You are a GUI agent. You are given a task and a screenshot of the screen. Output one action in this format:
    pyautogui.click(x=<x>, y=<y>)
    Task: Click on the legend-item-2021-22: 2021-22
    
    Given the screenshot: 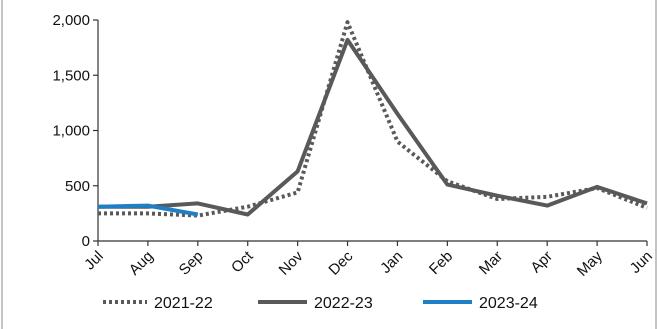 What is the action you would take?
    pyautogui.click(x=158, y=303)
    